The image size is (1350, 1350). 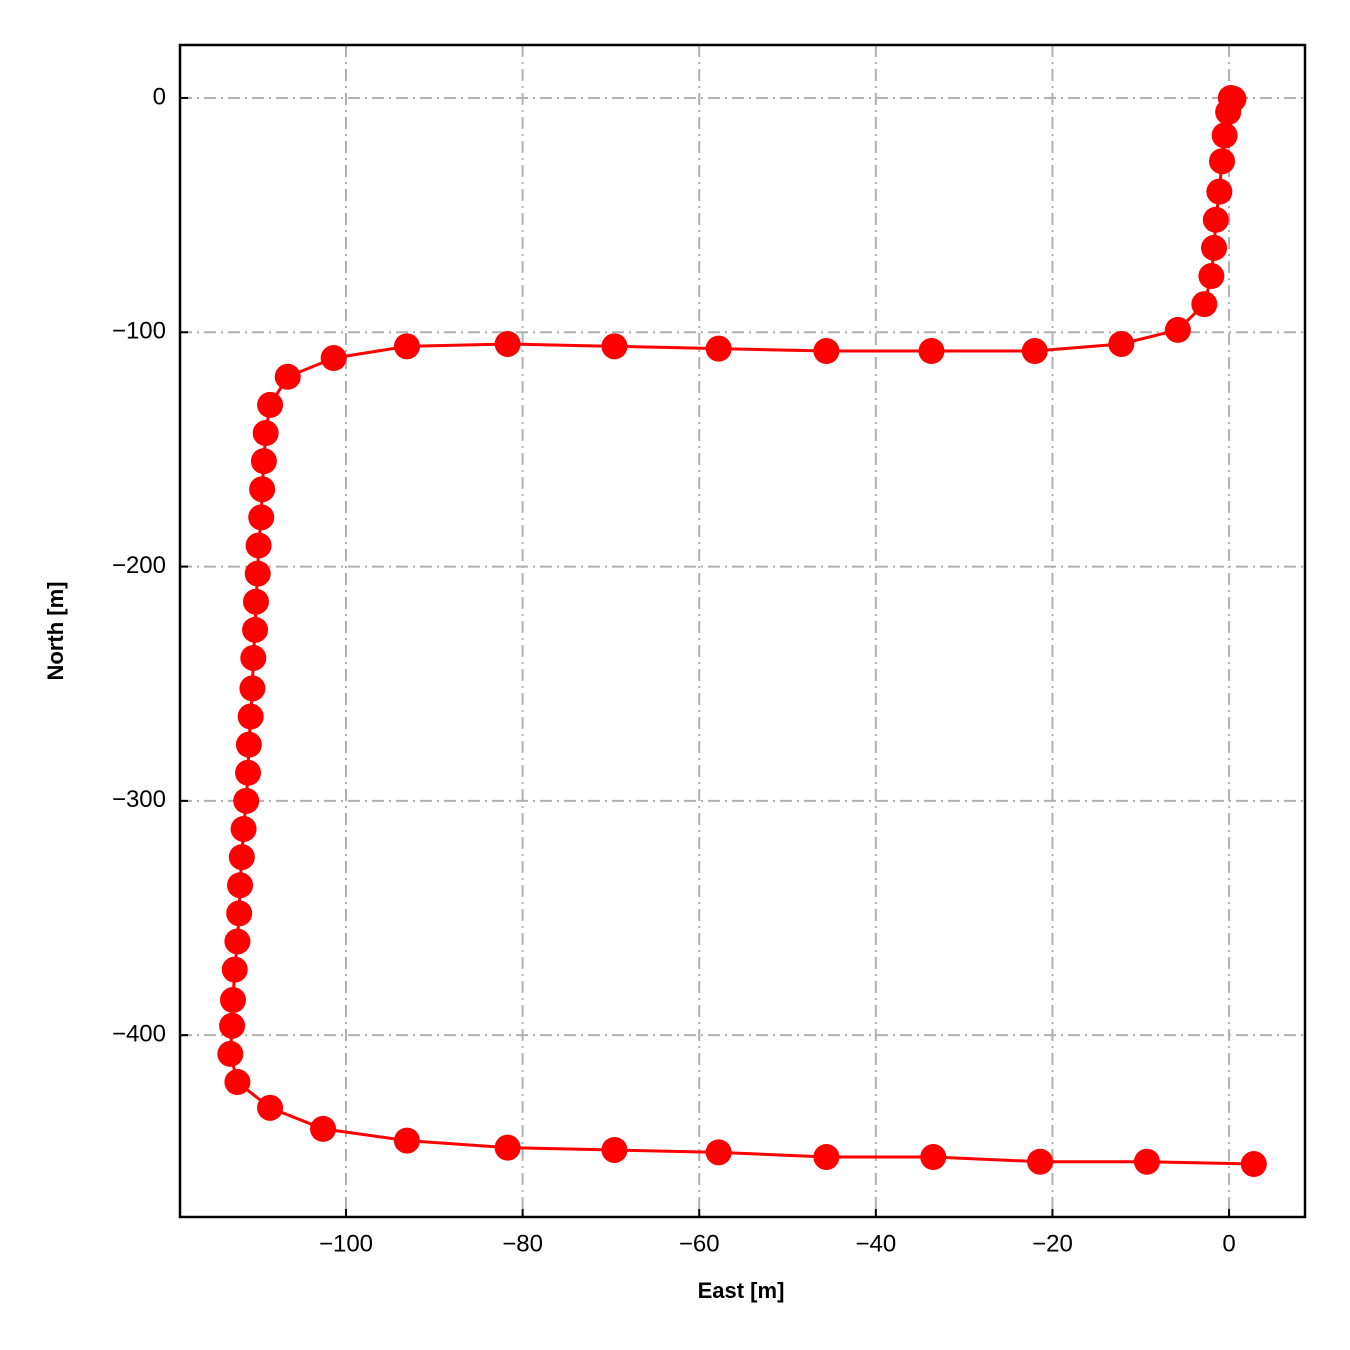 What do you see at coordinates (55, 631) in the screenshot?
I see `y-axis-label: North [m]` at bounding box center [55, 631].